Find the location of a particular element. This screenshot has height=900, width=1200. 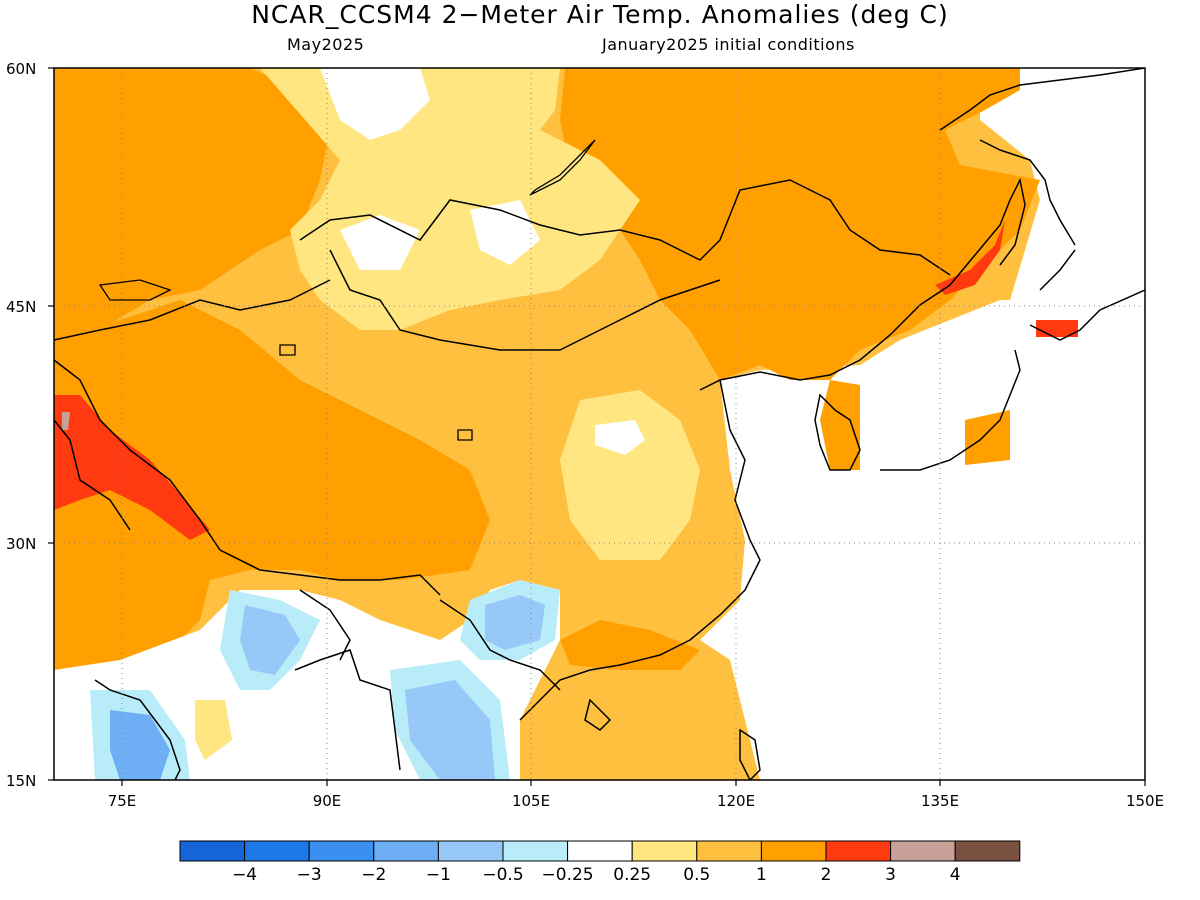

anomaly-yellow-mongolia is located at coordinates (450, 199).